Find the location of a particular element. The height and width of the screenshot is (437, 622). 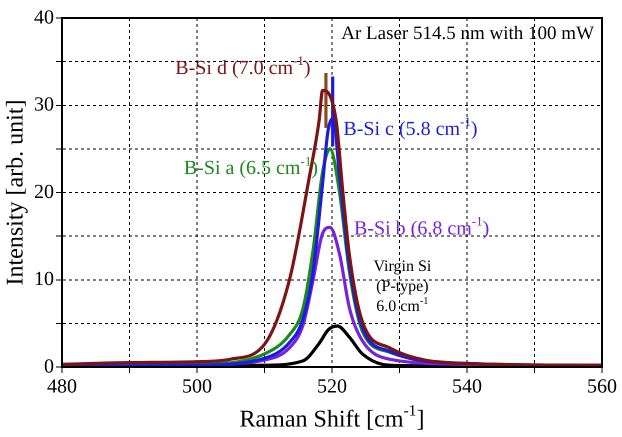

x-tick-label: 480 is located at coordinates (62, 386).